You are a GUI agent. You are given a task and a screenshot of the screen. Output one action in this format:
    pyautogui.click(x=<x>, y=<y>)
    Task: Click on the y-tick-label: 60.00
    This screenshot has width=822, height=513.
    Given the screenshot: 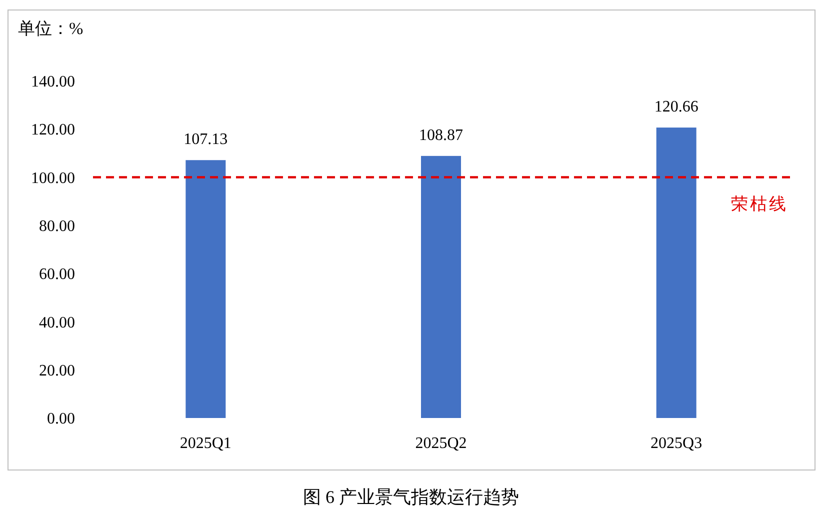 What is the action you would take?
    pyautogui.click(x=57, y=275)
    